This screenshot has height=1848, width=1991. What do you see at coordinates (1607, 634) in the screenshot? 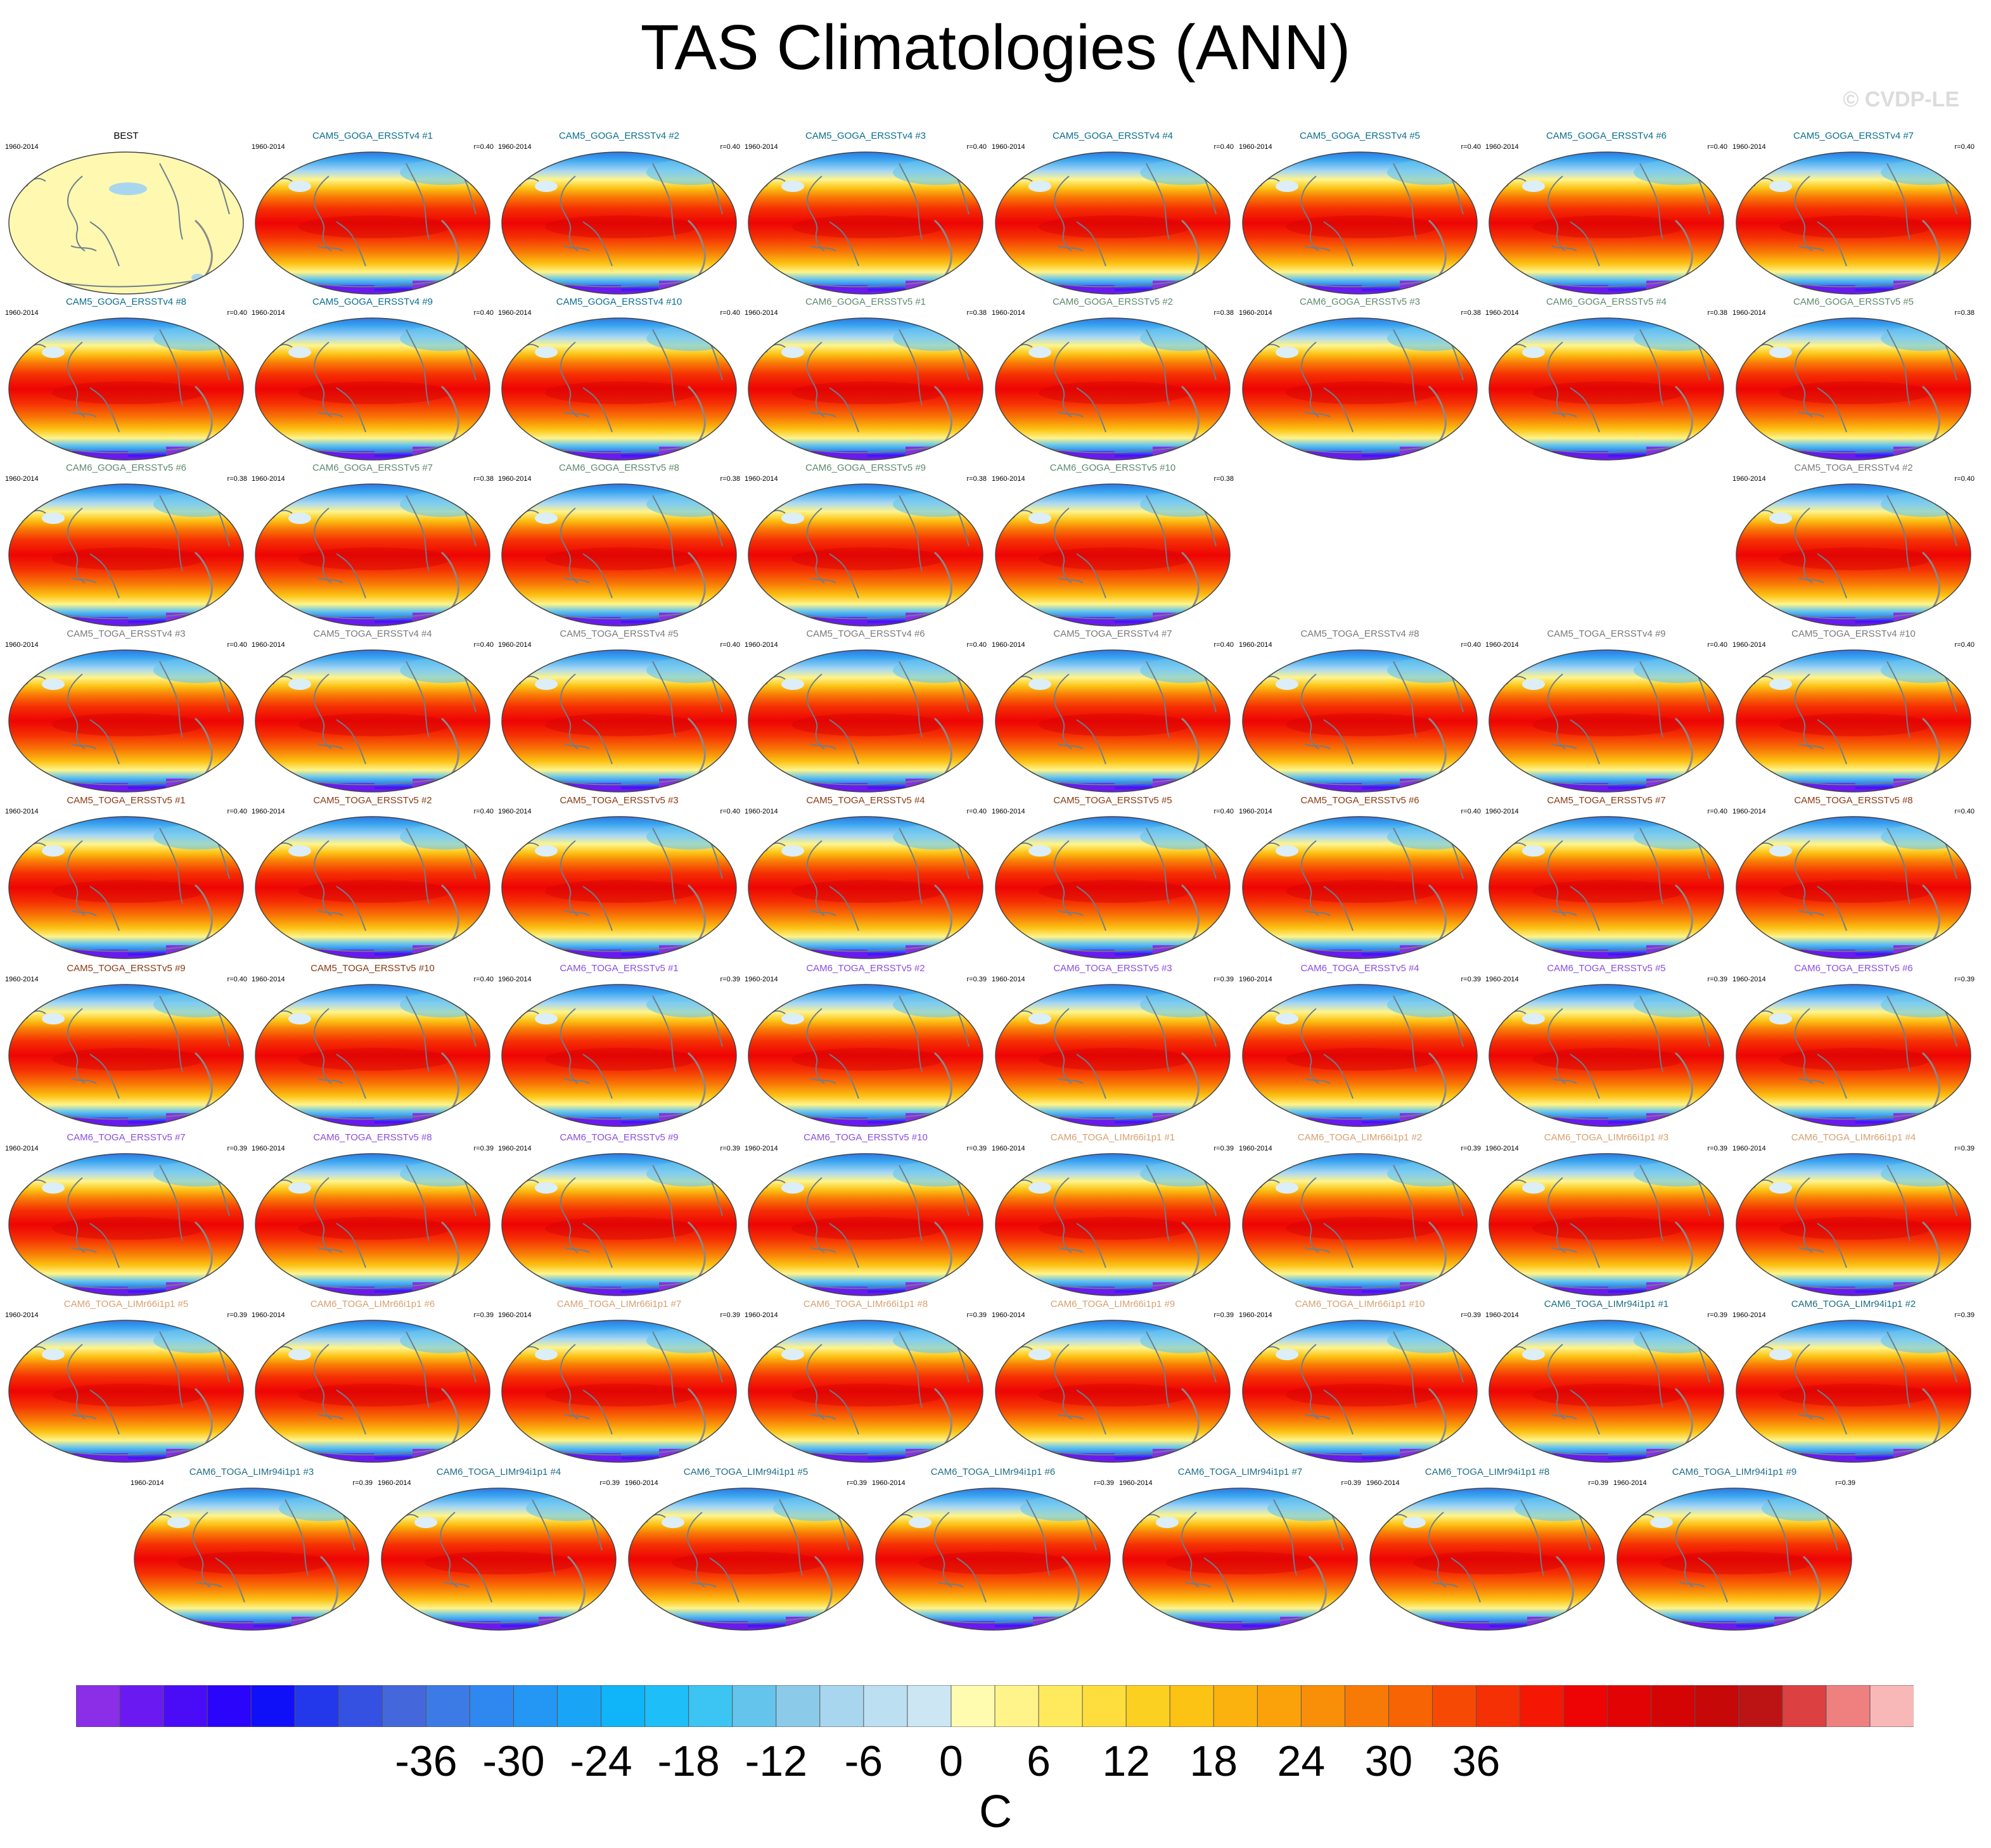
I see `panel-title: CAM5_TOGA_ERSSTv4 #9` at bounding box center [1607, 634].